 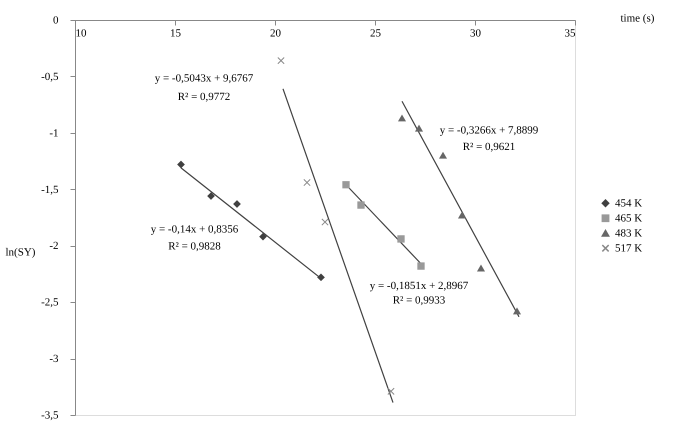 What do you see at coordinates (628, 248) in the screenshot?
I see `legend-label: 517 K` at bounding box center [628, 248].